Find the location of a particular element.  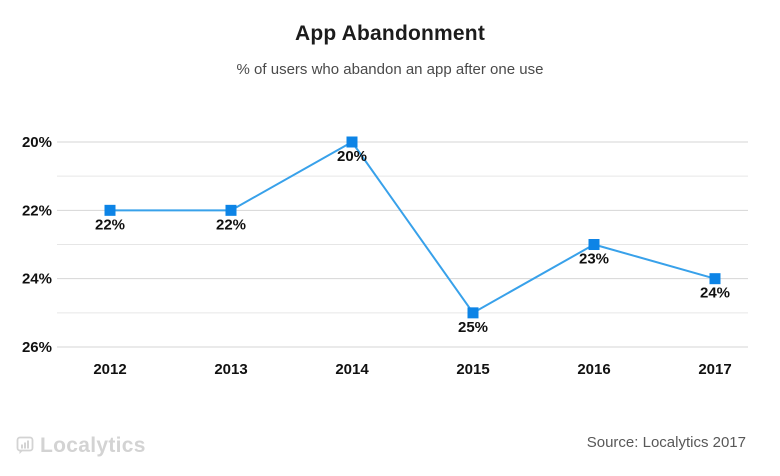

y-axis-tick-label: 22% is located at coordinates (37, 210).